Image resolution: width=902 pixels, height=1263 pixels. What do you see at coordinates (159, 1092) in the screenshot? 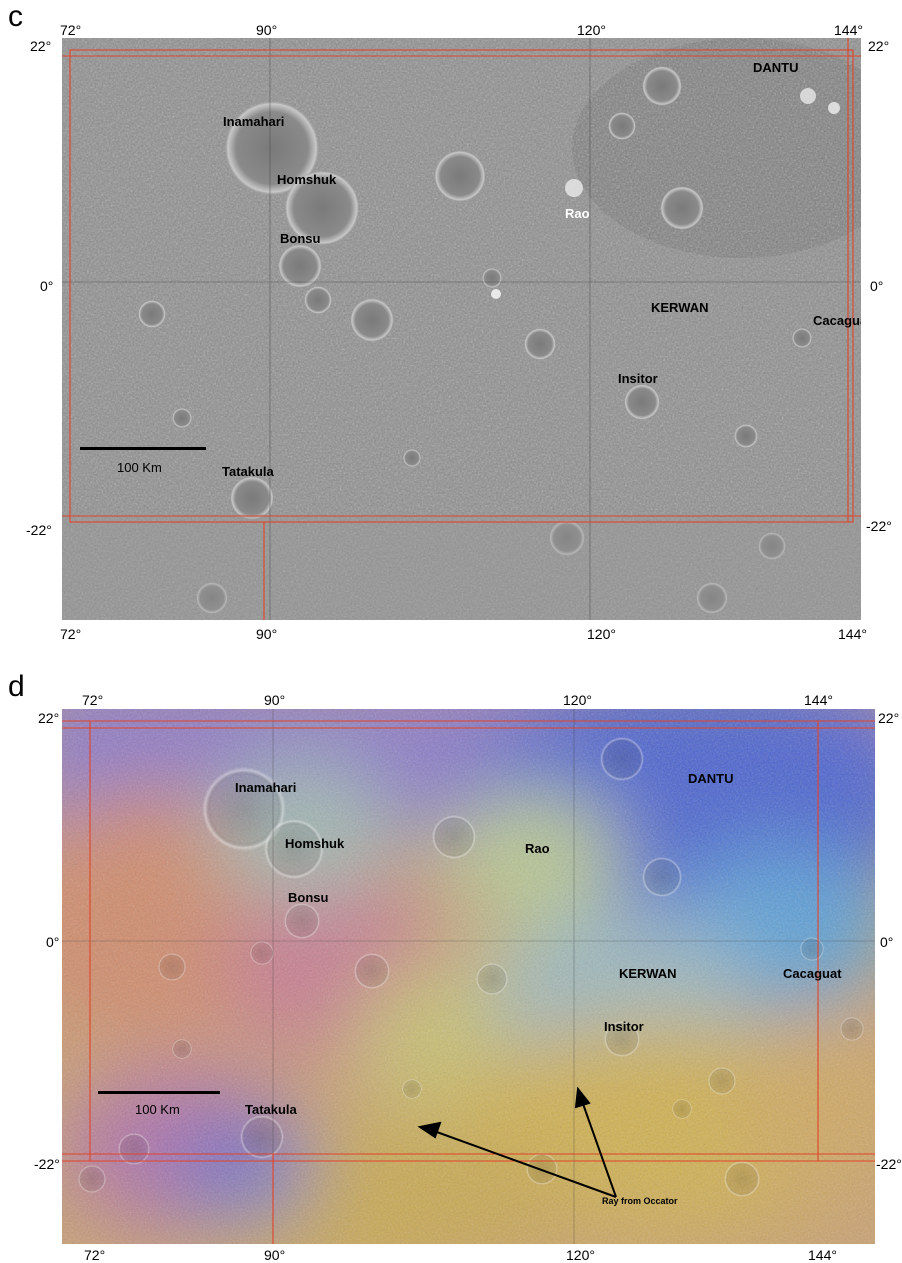
I see `d-scale-bar` at bounding box center [159, 1092].